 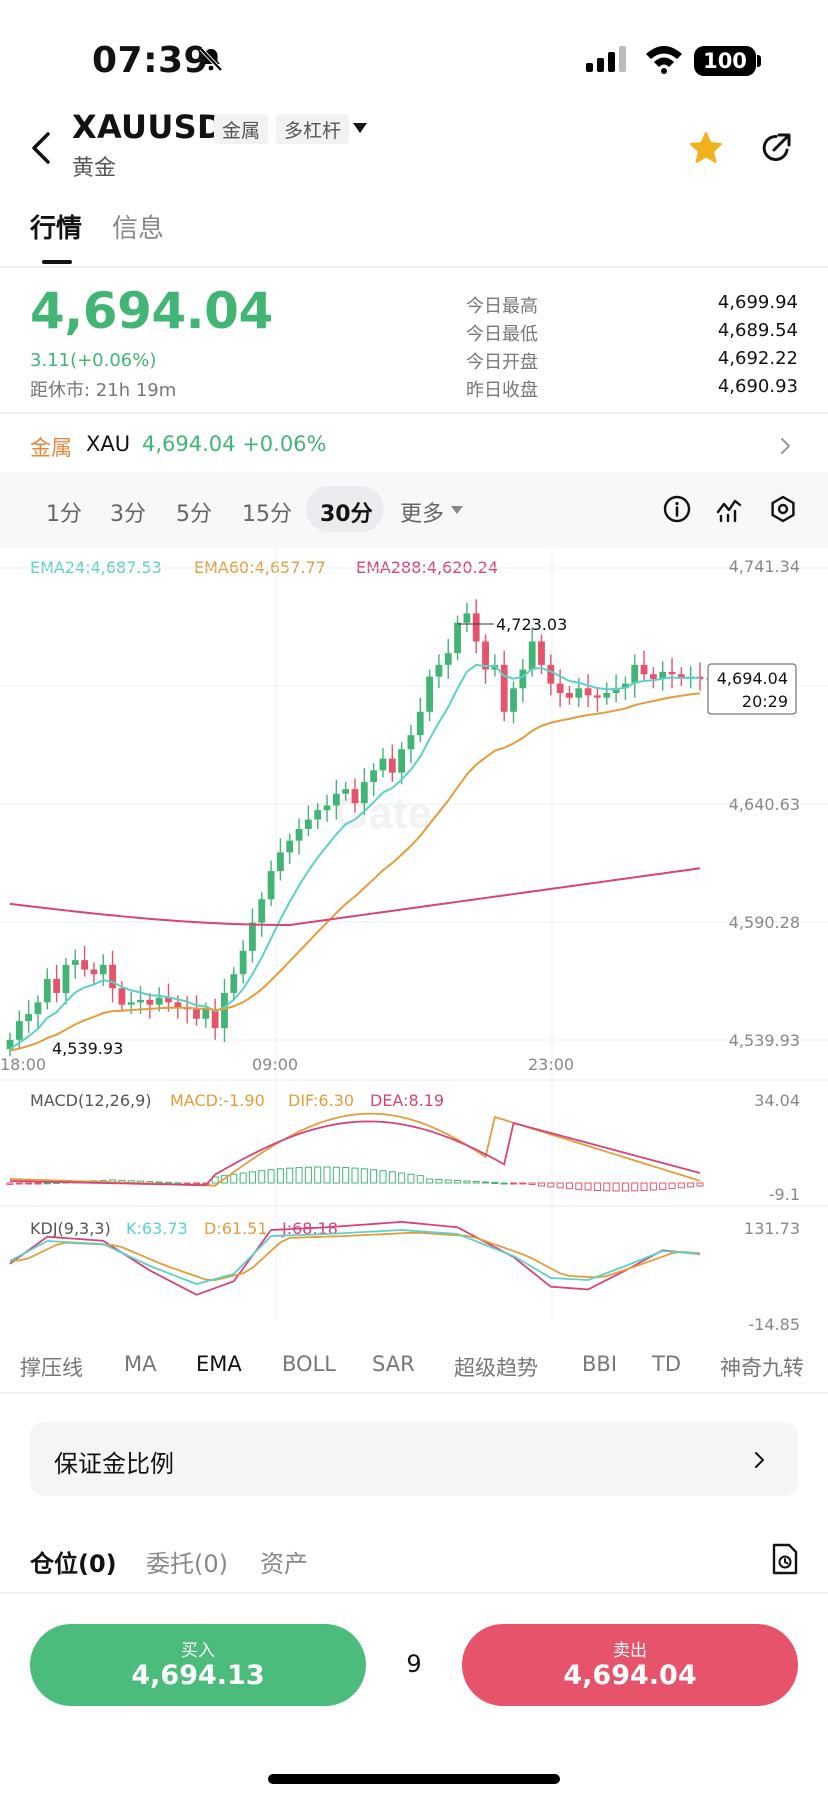 I want to click on tab-assets: 资产, so click(x=284, y=1564).